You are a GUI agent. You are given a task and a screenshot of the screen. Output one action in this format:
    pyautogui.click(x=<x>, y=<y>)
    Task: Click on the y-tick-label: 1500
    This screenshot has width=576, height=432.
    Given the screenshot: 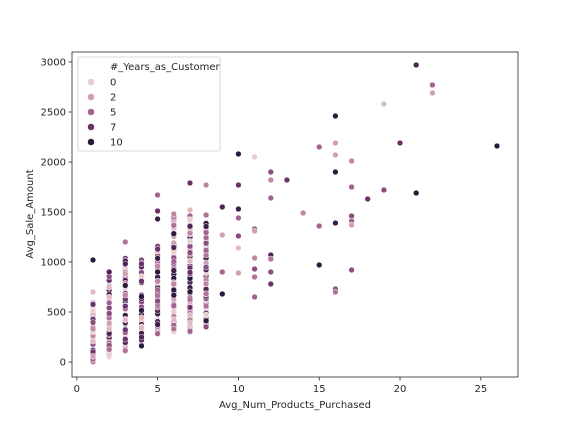 What is the action you would take?
    pyautogui.click(x=53, y=213)
    